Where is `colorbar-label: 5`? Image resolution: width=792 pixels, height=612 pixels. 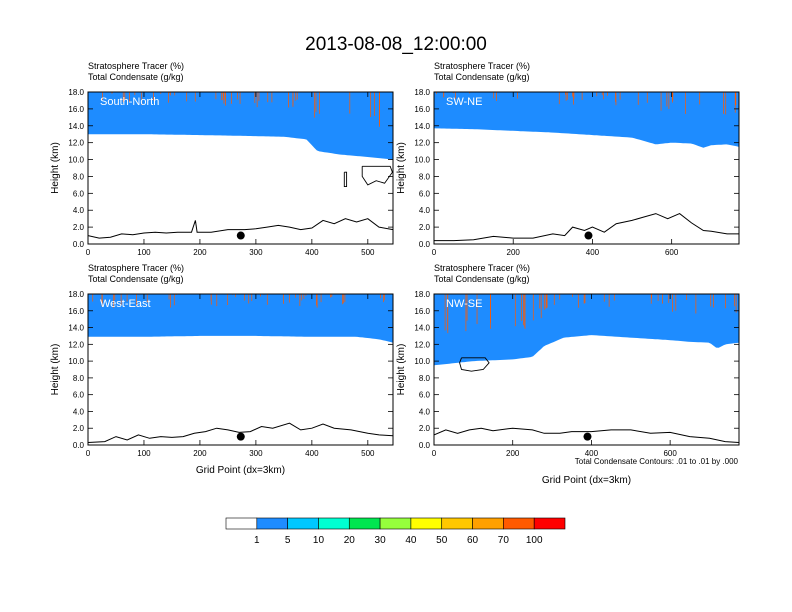
colorbar-label: 5 is located at coordinates (288, 540).